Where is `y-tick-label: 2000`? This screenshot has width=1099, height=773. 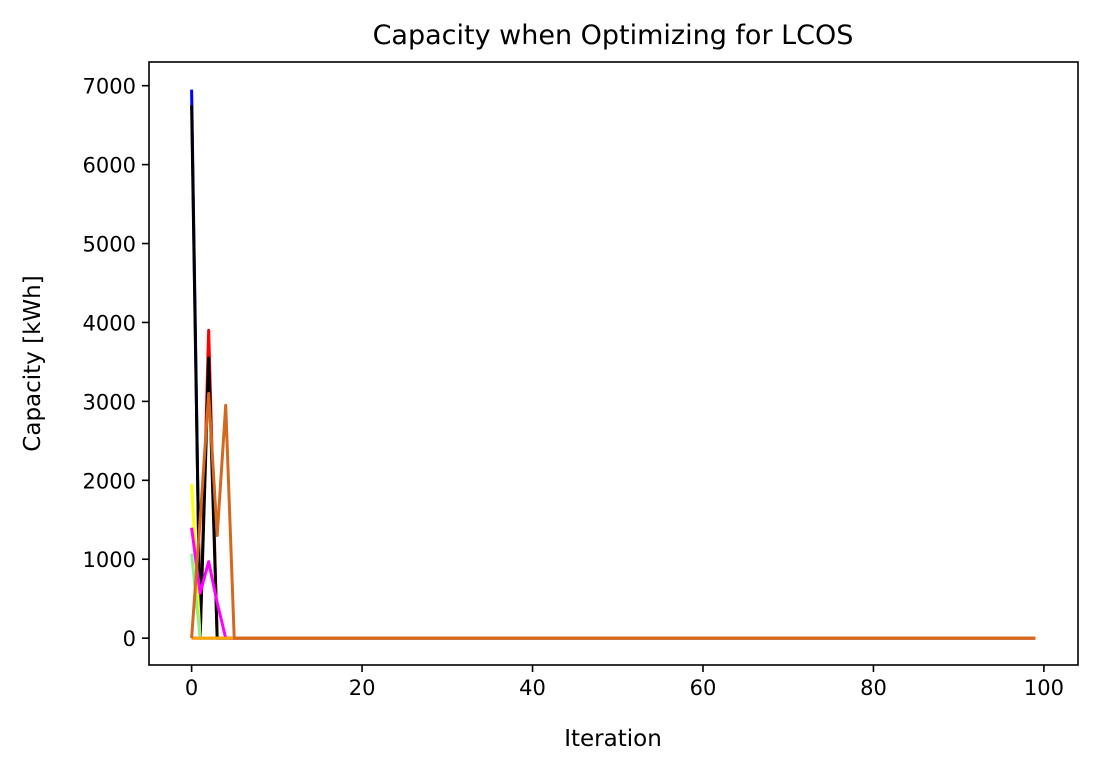
y-tick-label: 2000 is located at coordinates (109, 481).